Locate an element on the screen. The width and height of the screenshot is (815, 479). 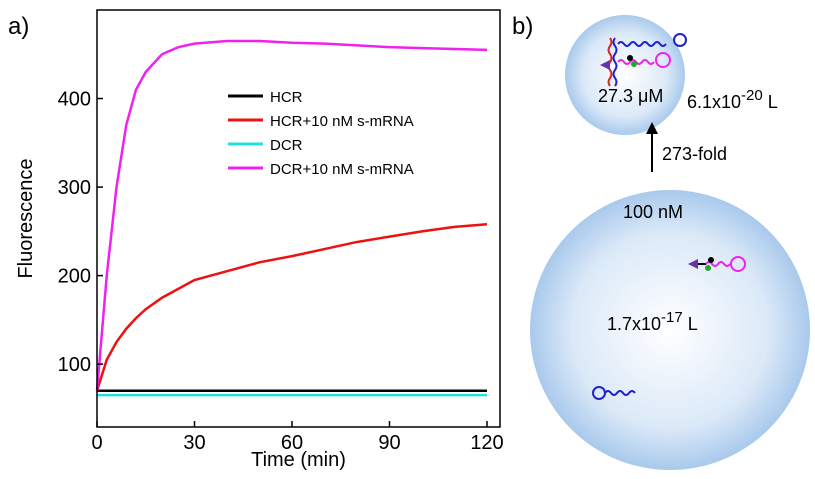
volume-label: 6.1x10-20 L is located at coordinates (732, 99).